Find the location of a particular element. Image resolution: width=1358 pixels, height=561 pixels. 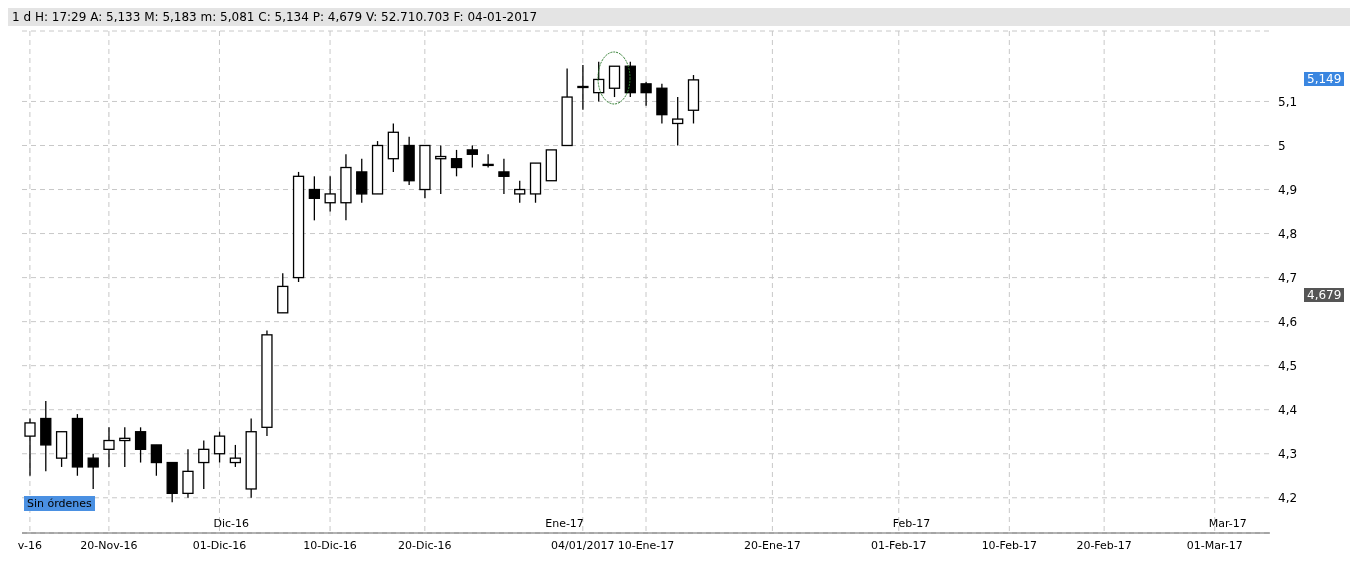

text: 5,149 is located at coordinates (1324, 78).